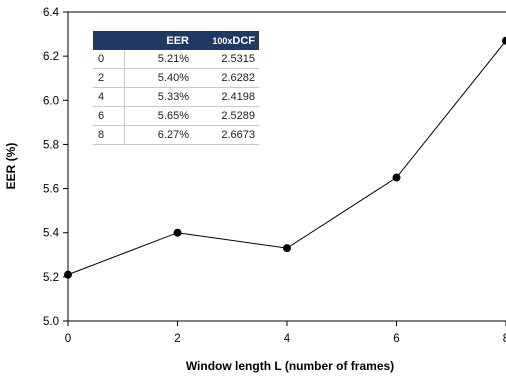 This screenshot has height=379, width=506. What do you see at coordinates (158, 135) in the screenshot?
I see `inset-cell-eer: 6.27%` at bounding box center [158, 135].